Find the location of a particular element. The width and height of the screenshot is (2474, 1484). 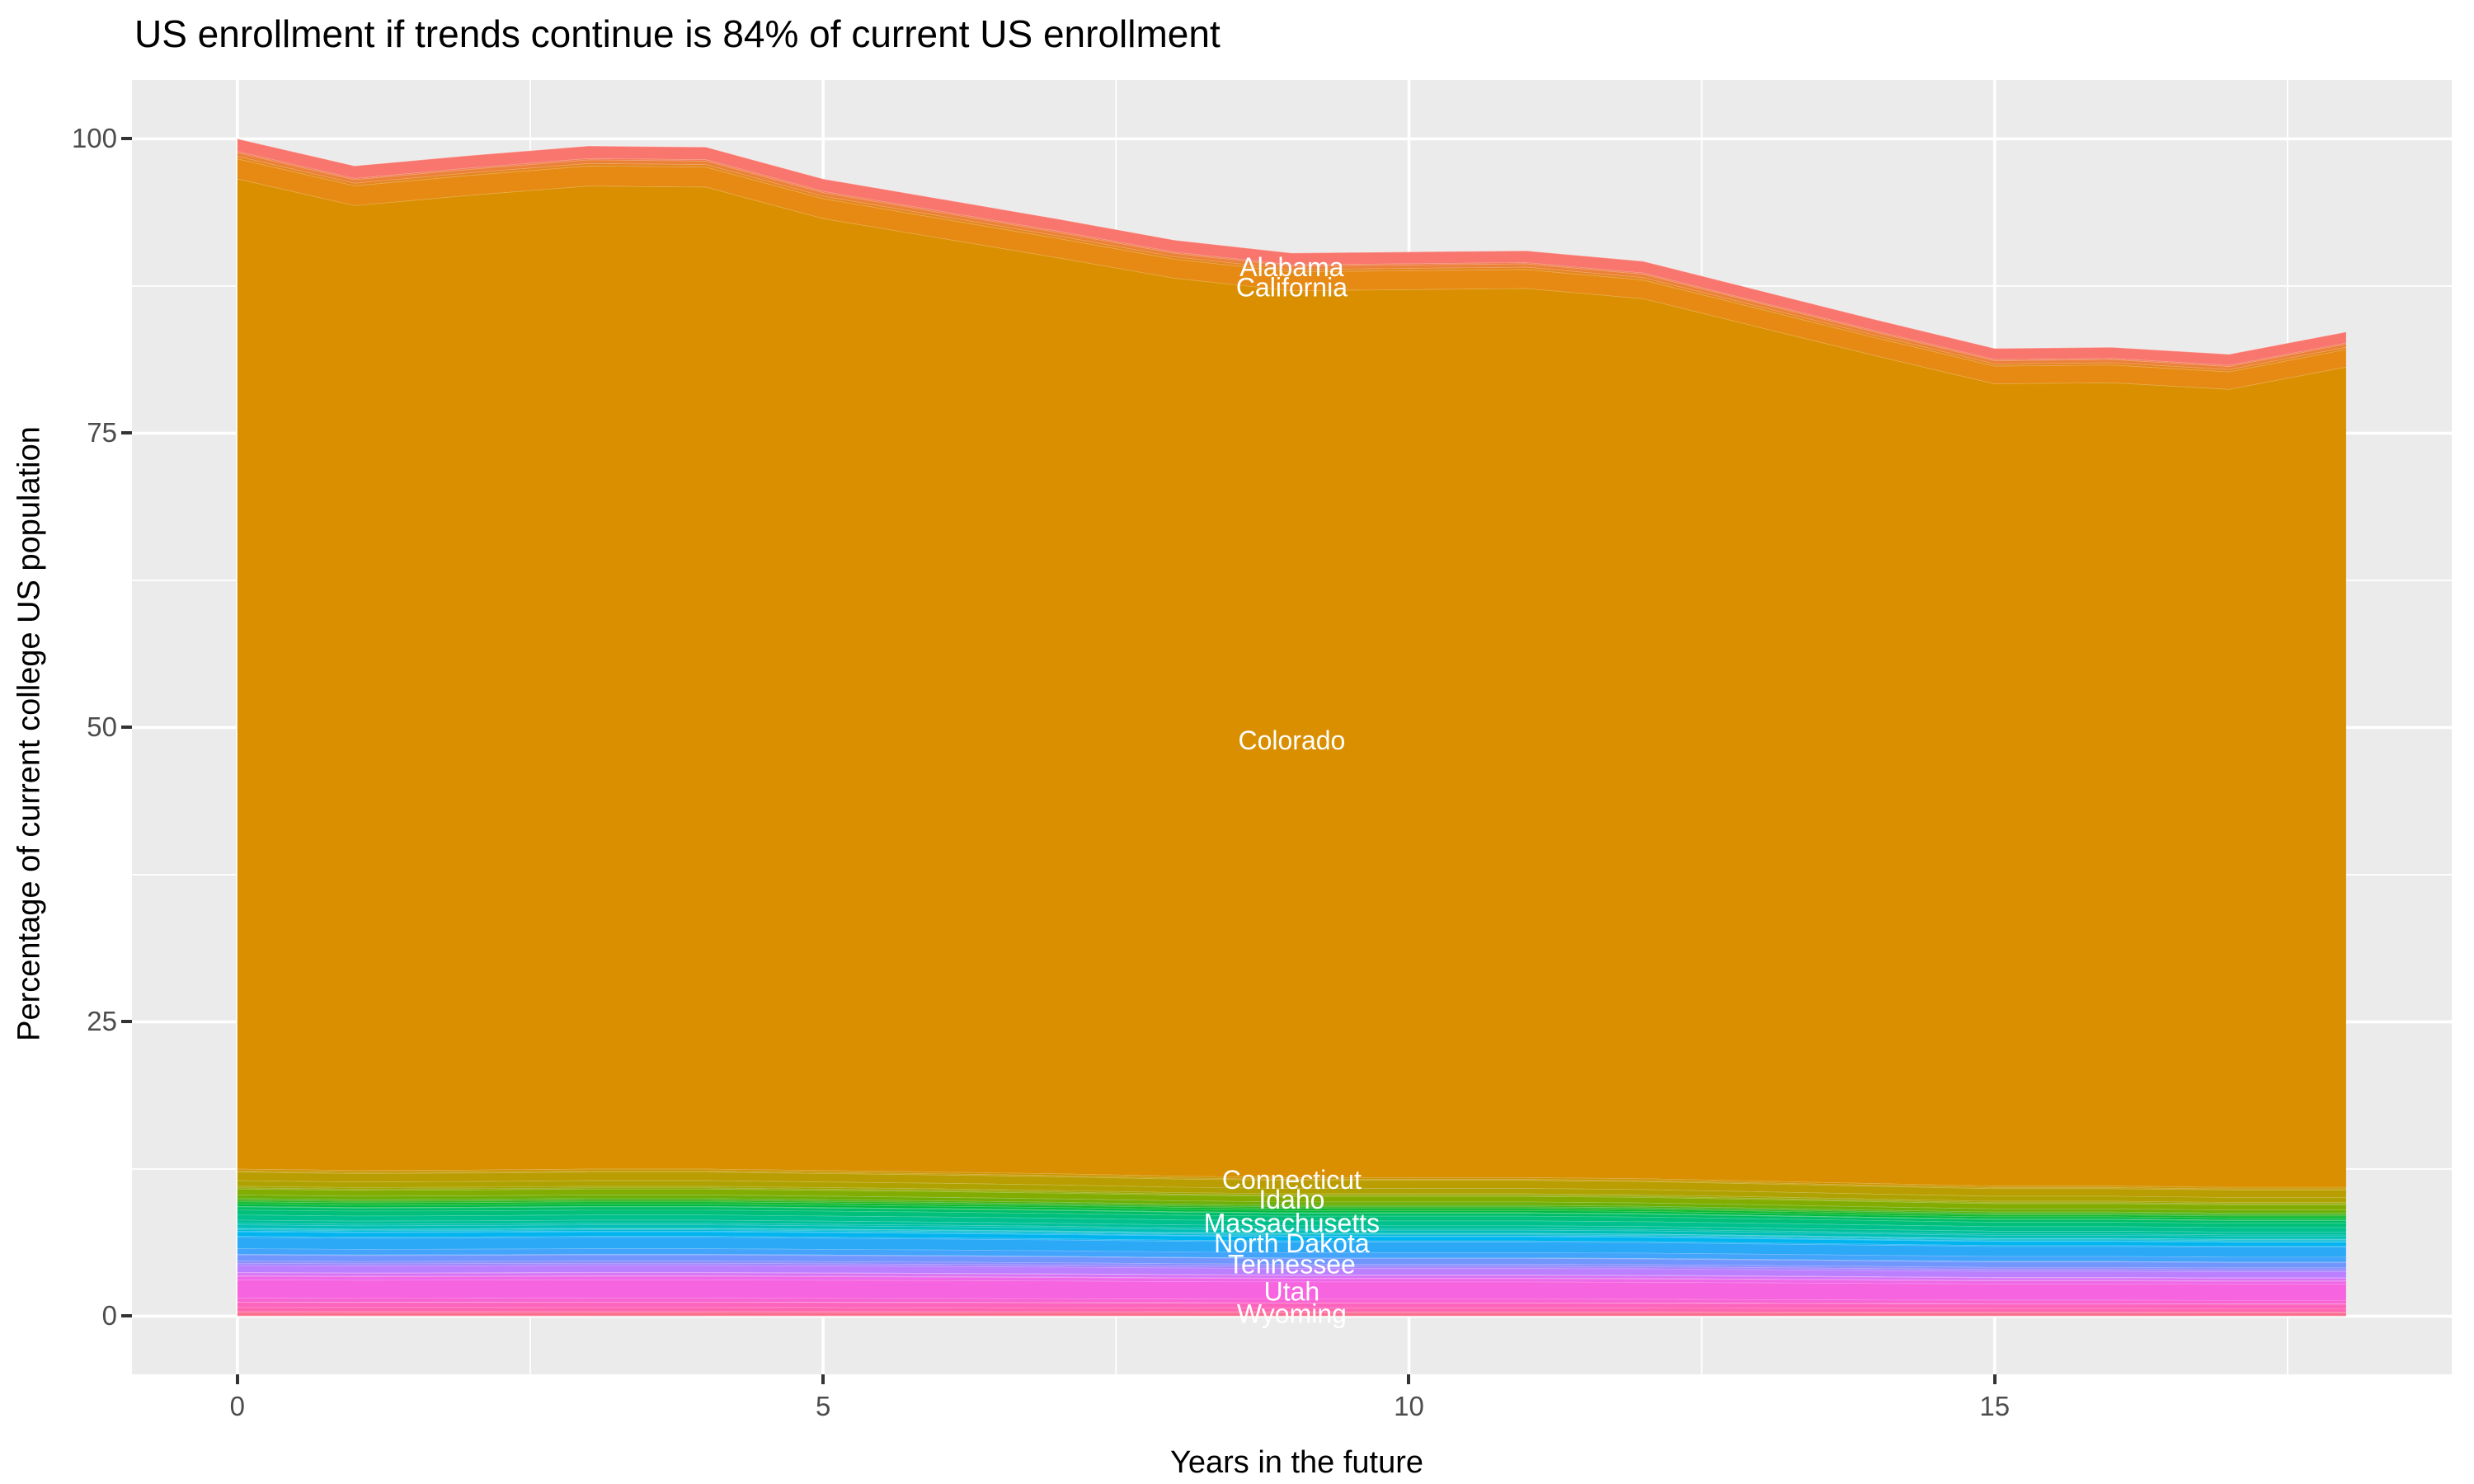

area-band-delaware is located at coordinates (1291, 1180).